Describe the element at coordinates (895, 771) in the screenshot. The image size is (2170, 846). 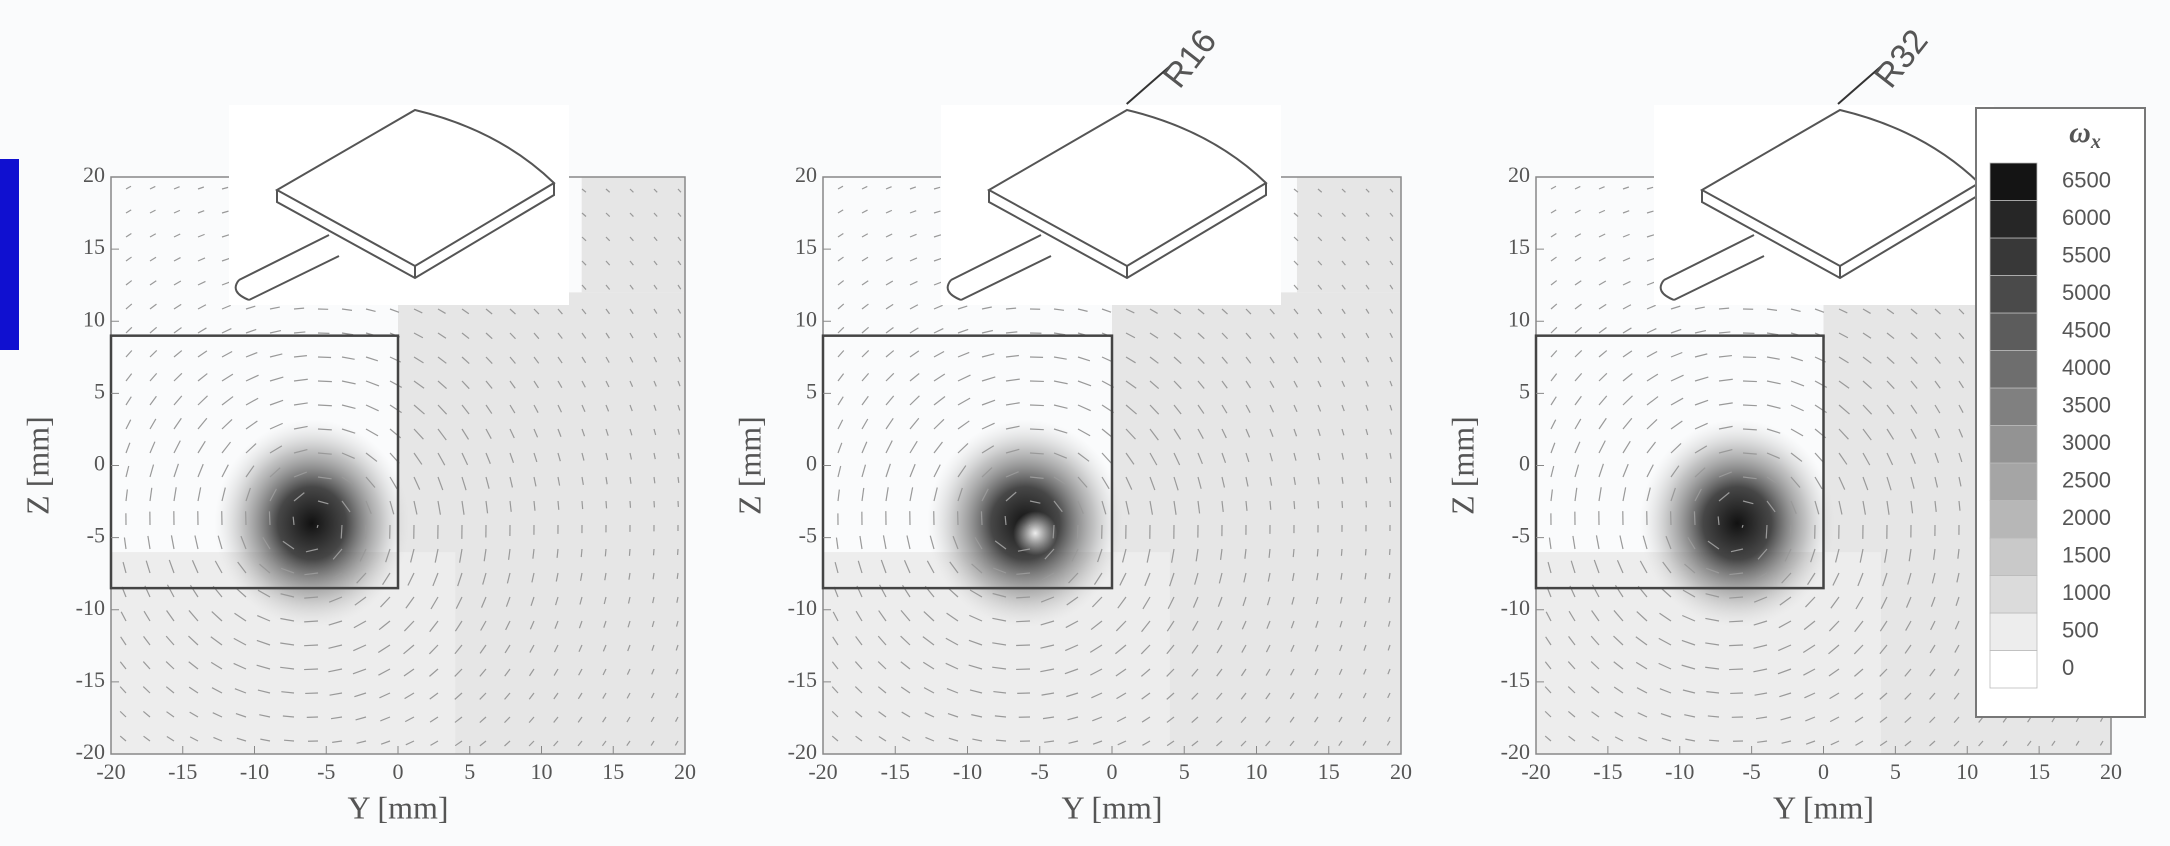
I see `x-tick-label: -15` at that location.